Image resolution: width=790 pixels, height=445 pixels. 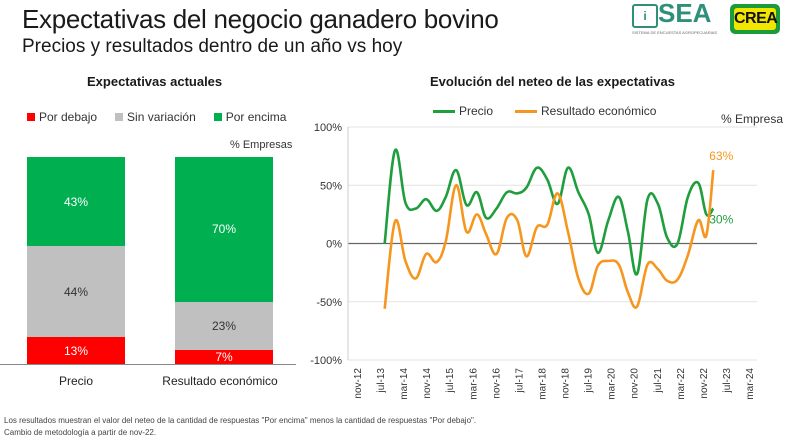 I want to click on line-legend: Precio Resultado económico, so click(x=544, y=111).